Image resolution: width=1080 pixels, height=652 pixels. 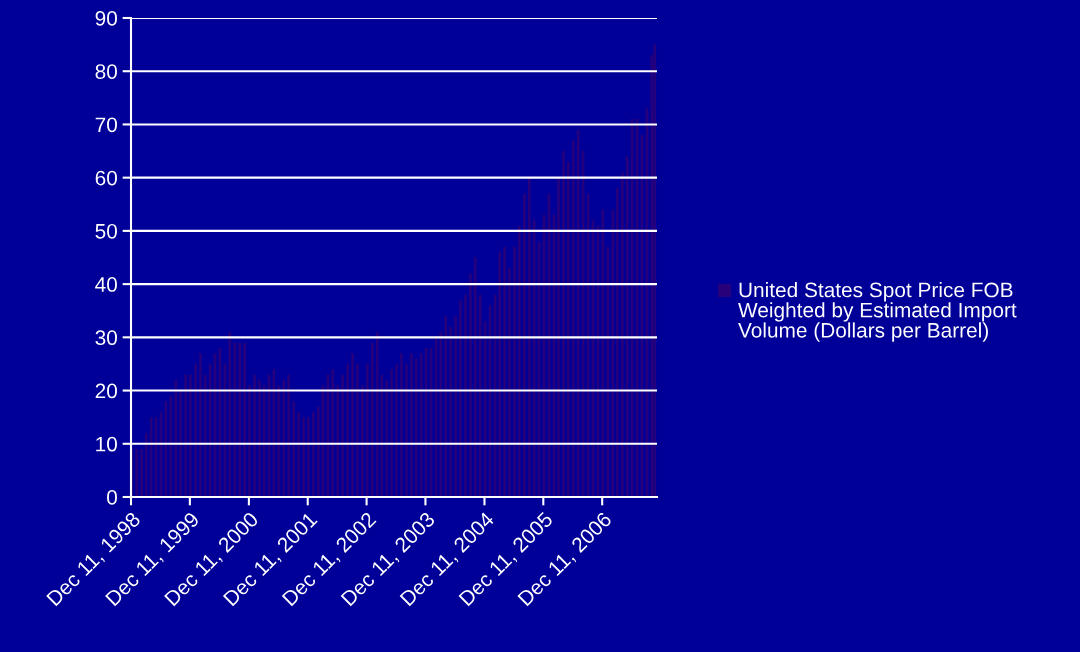 I want to click on y-tick-label: 60, so click(x=106, y=178).